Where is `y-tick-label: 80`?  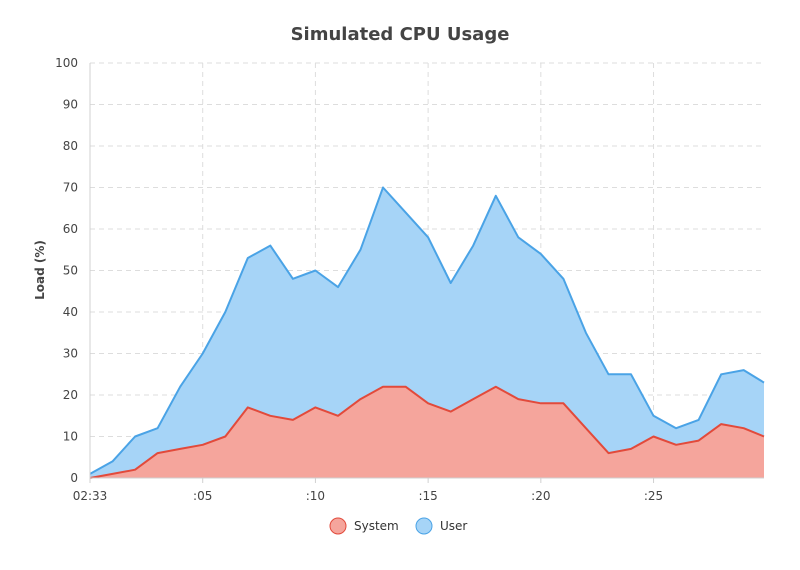
y-tick-label: 80 is located at coordinates (70, 146).